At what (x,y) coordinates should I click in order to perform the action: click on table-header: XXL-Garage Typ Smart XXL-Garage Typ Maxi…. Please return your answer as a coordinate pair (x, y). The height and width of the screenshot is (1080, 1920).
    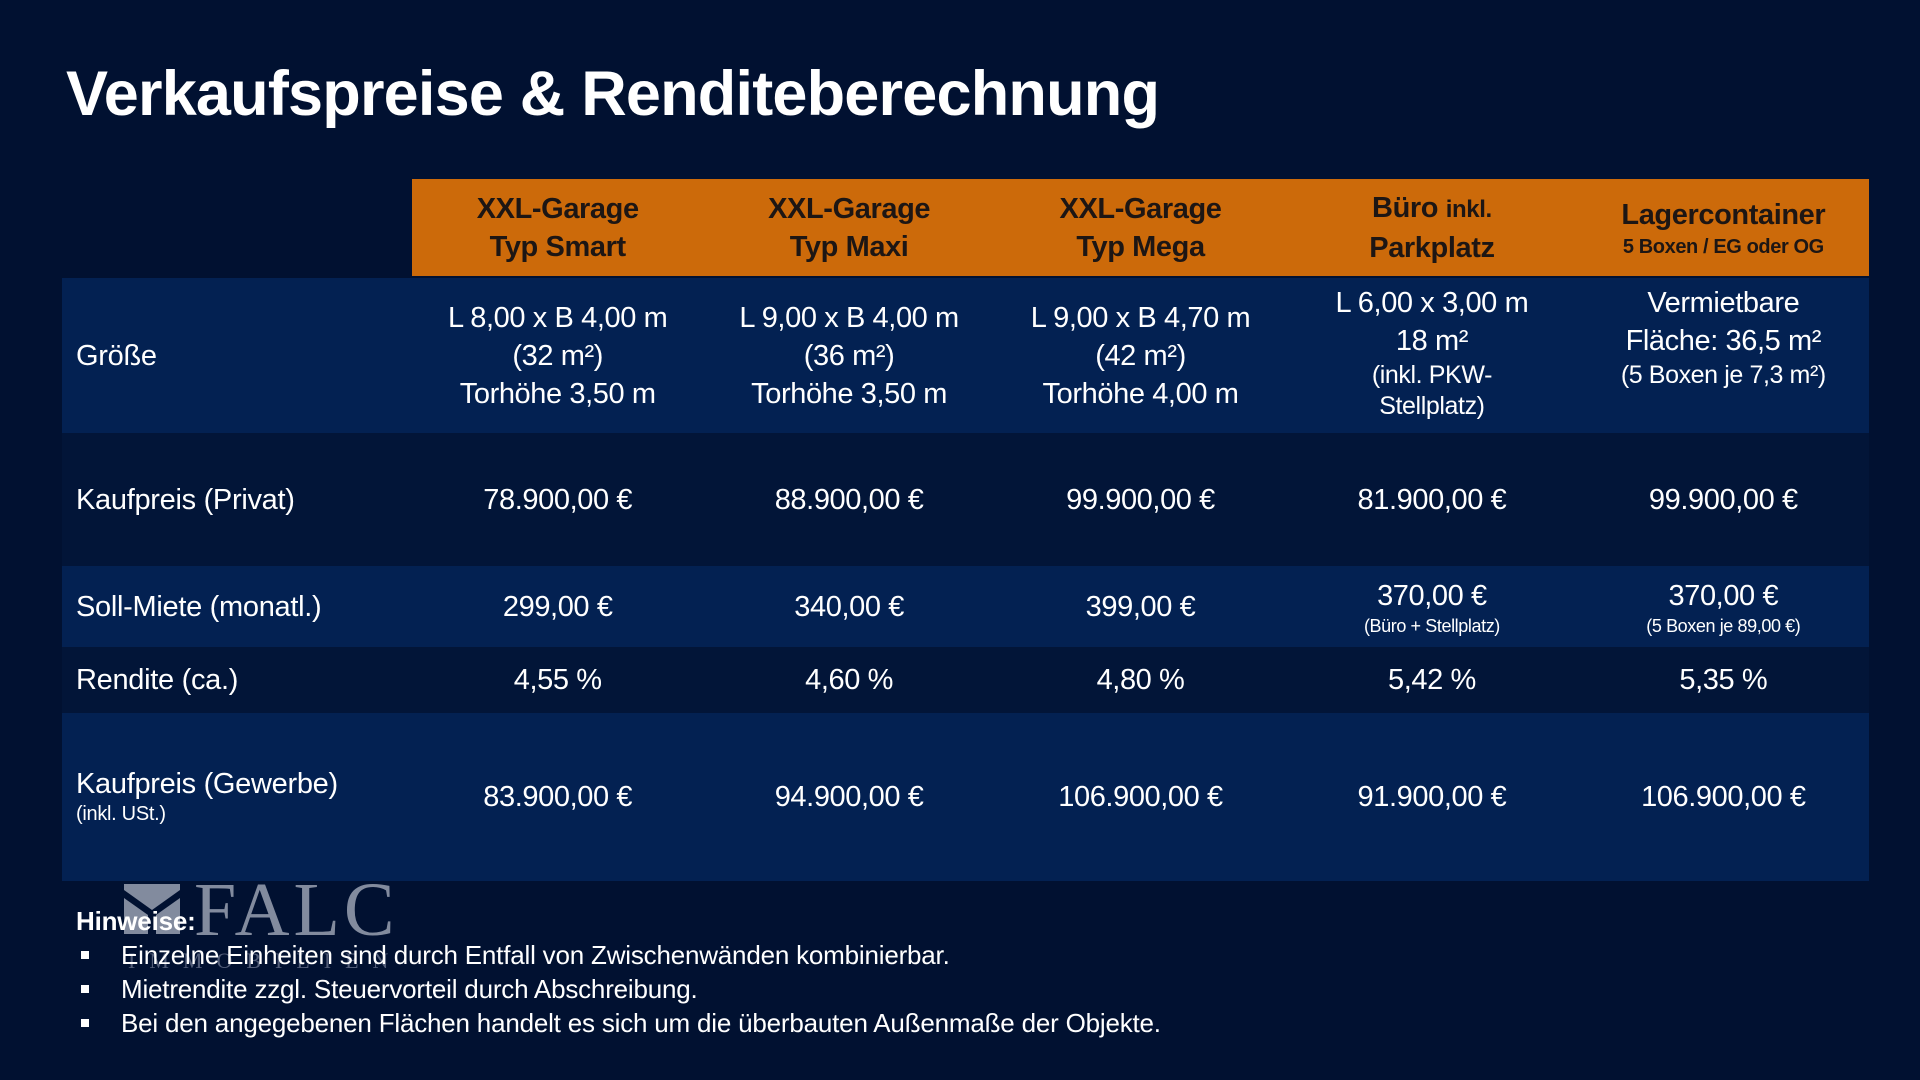
    Looking at the image, I should click on (1140, 227).